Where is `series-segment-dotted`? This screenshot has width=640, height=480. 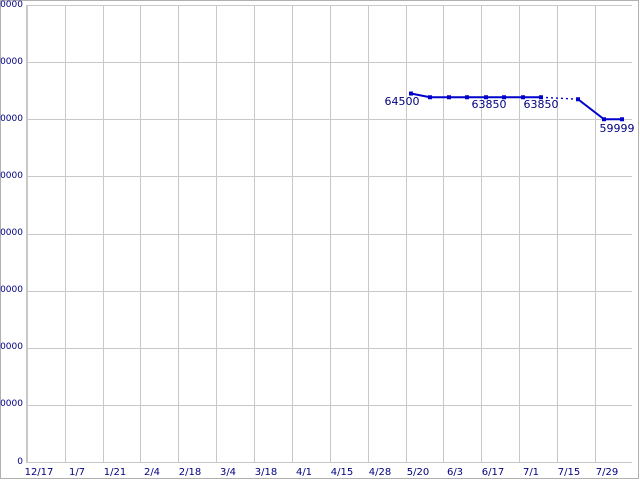
series-segment-dotted is located at coordinates (559, 98).